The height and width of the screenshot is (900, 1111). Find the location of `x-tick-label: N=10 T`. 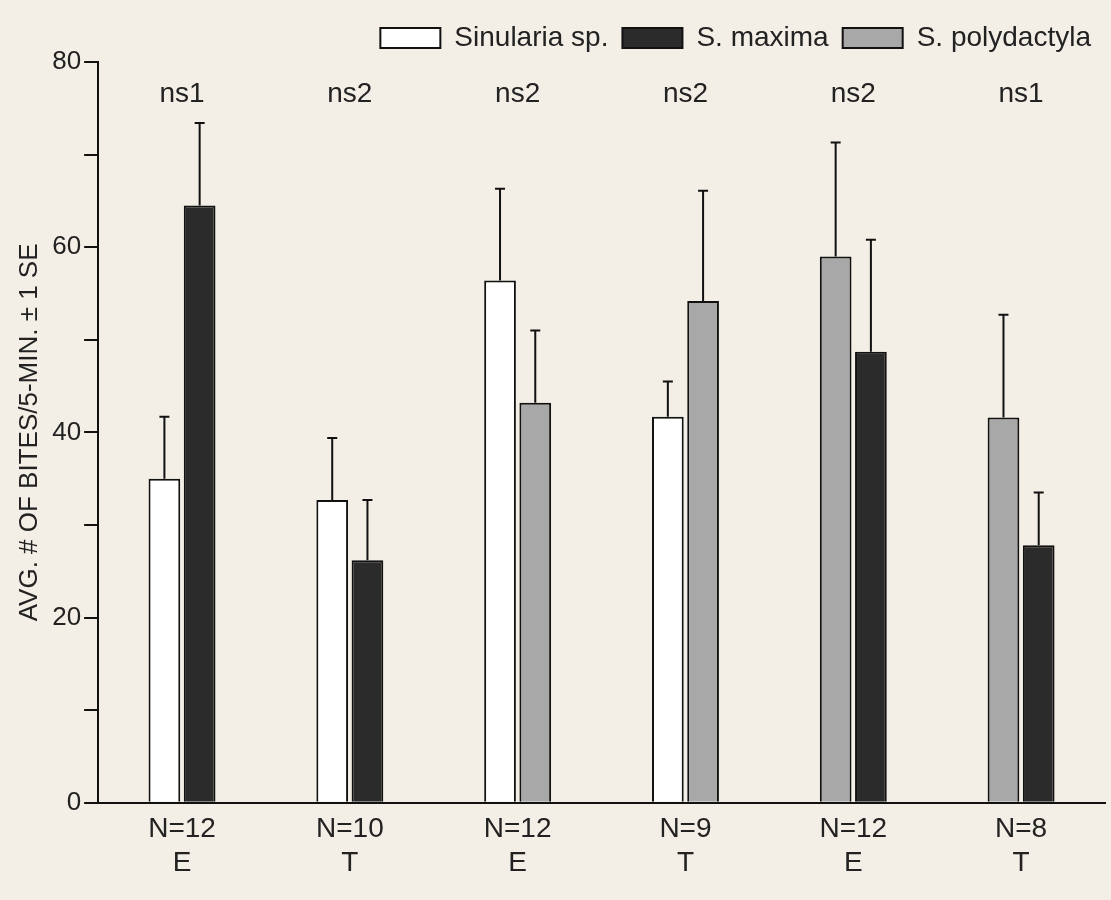

x-tick-label: N=10 T is located at coordinates (349, 844).